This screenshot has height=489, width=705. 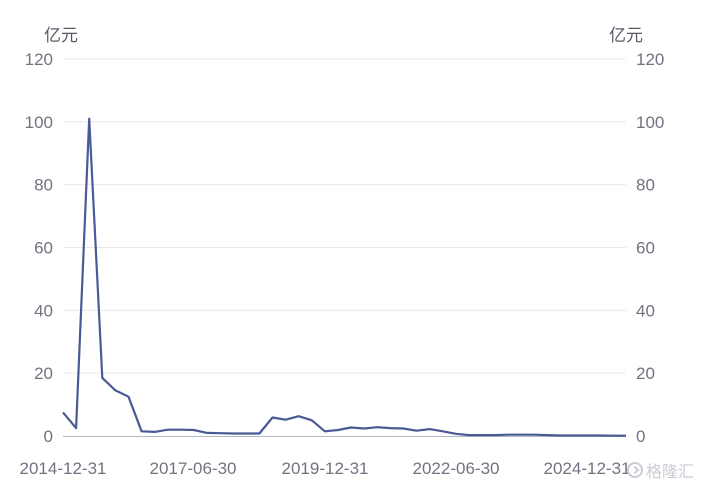 What do you see at coordinates (325, 468) in the screenshot?
I see `x-tick-label: 2019-12-31` at bounding box center [325, 468].